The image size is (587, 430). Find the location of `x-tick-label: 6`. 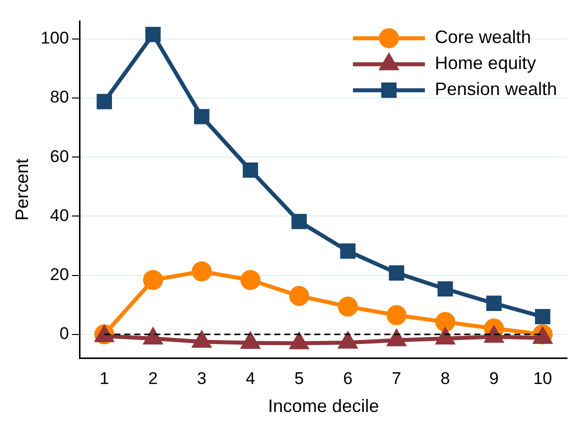

x-tick-label: 6 is located at coordinates (348, 378).